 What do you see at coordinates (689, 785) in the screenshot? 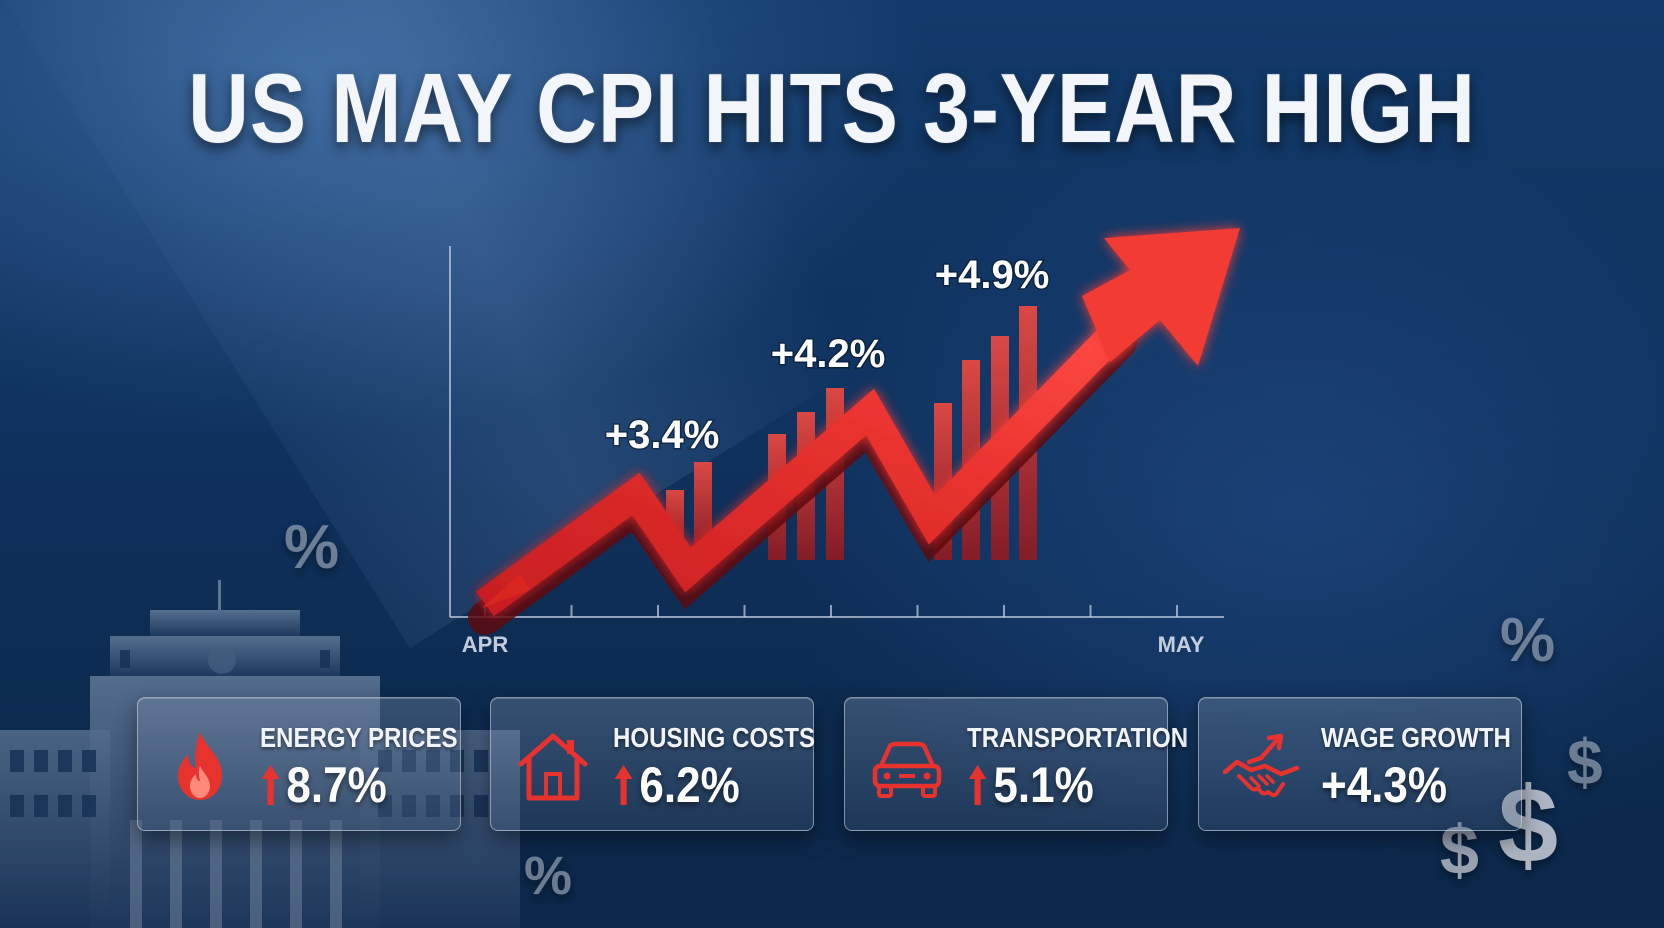
I see `card-value: 6.2%` at bounding box center [689, 785].